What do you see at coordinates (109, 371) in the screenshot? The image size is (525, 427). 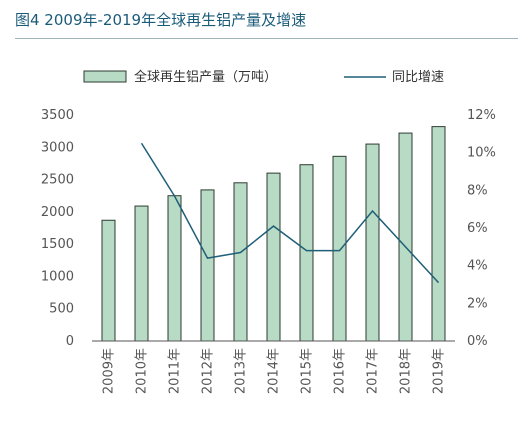 I see `x-tick-label: 2009年` at bounding box center [109, 371].